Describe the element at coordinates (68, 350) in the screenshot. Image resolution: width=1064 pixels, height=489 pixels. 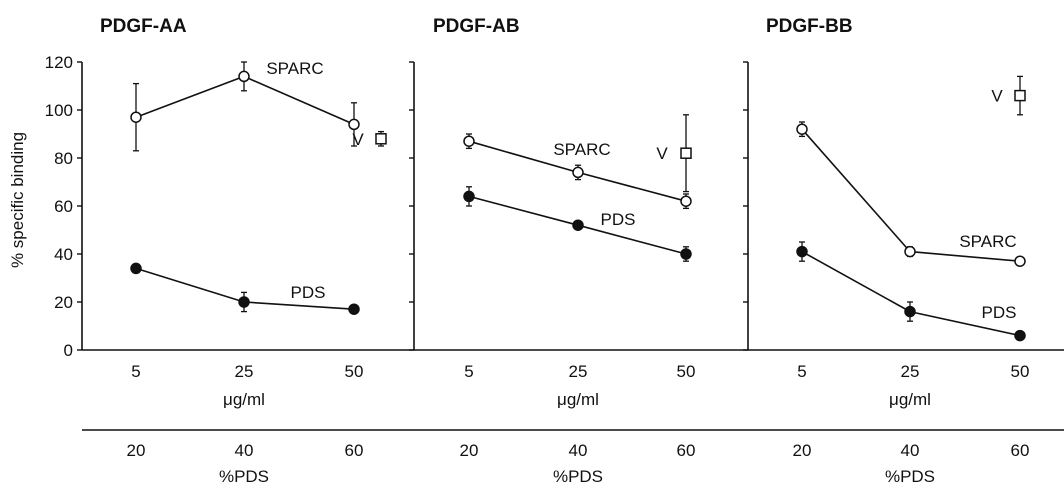
I see `y-tick-label: 0` at that location.